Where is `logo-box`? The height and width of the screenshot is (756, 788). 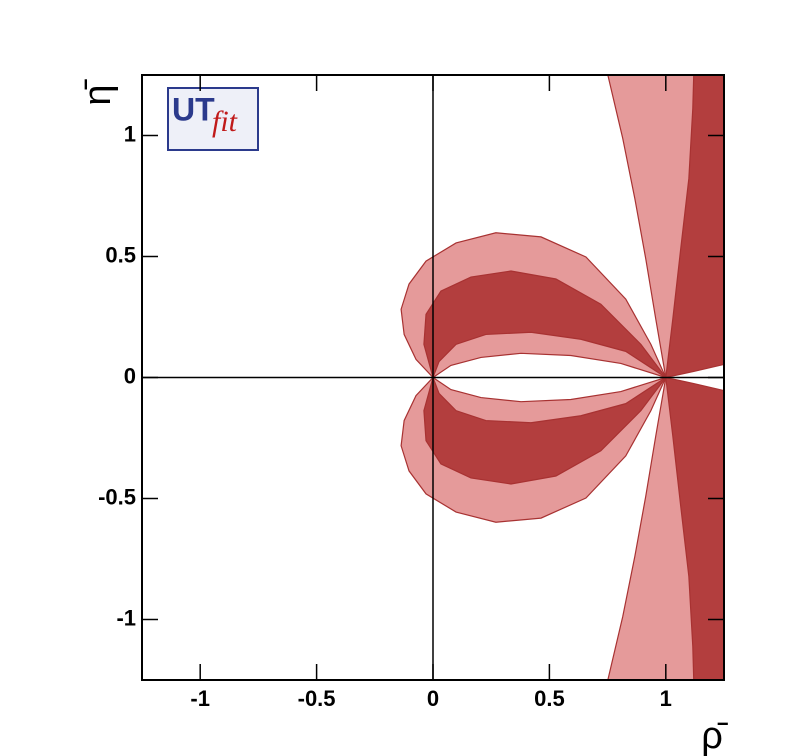
logo-box is located at coordinates (213, 119).